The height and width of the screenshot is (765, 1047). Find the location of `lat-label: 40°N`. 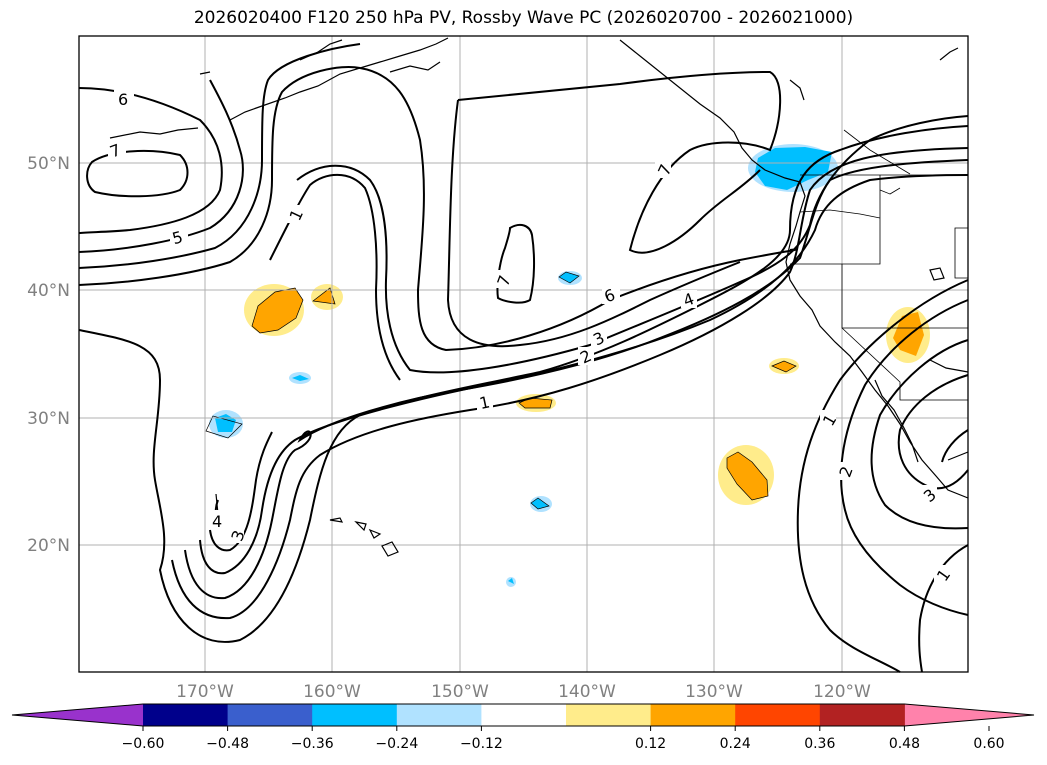

lat-label: 40°N is located at coordinates (48, 291).